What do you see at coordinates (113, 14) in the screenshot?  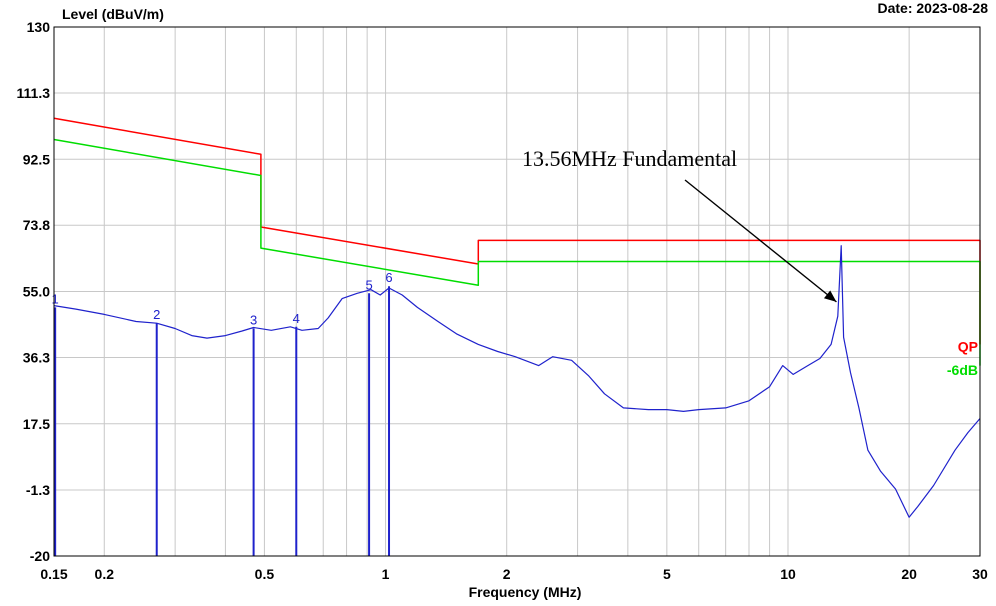 I see `y-axis-title: Level (dBuV/m)` at bounding box center [113, 14].